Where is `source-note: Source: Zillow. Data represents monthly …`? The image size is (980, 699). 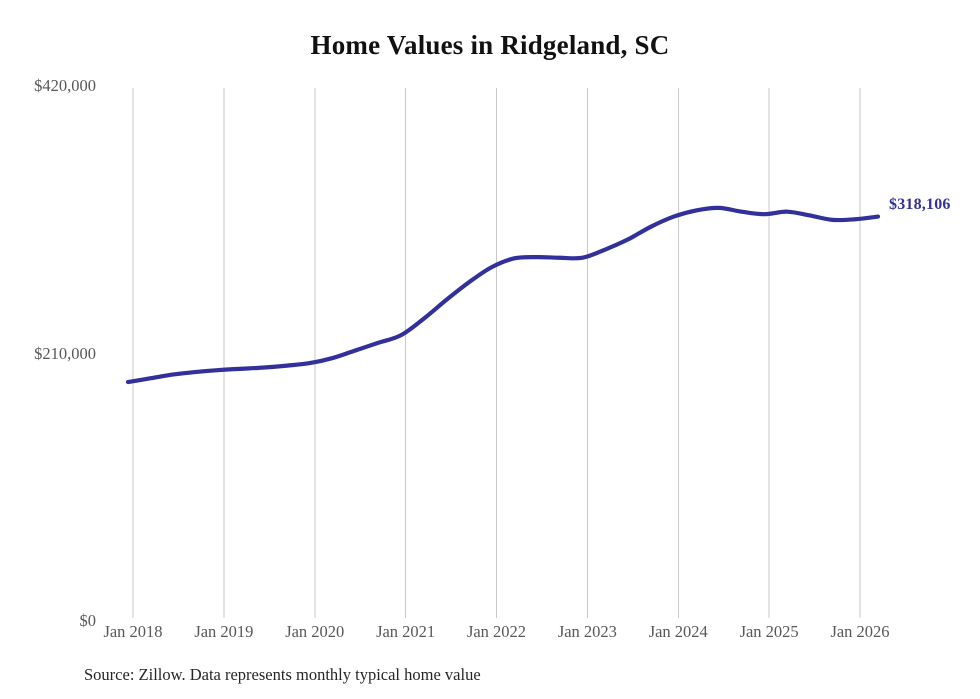 source-note: Source: Zillow. Data represents monthly … is located at coordinates (282, 674).